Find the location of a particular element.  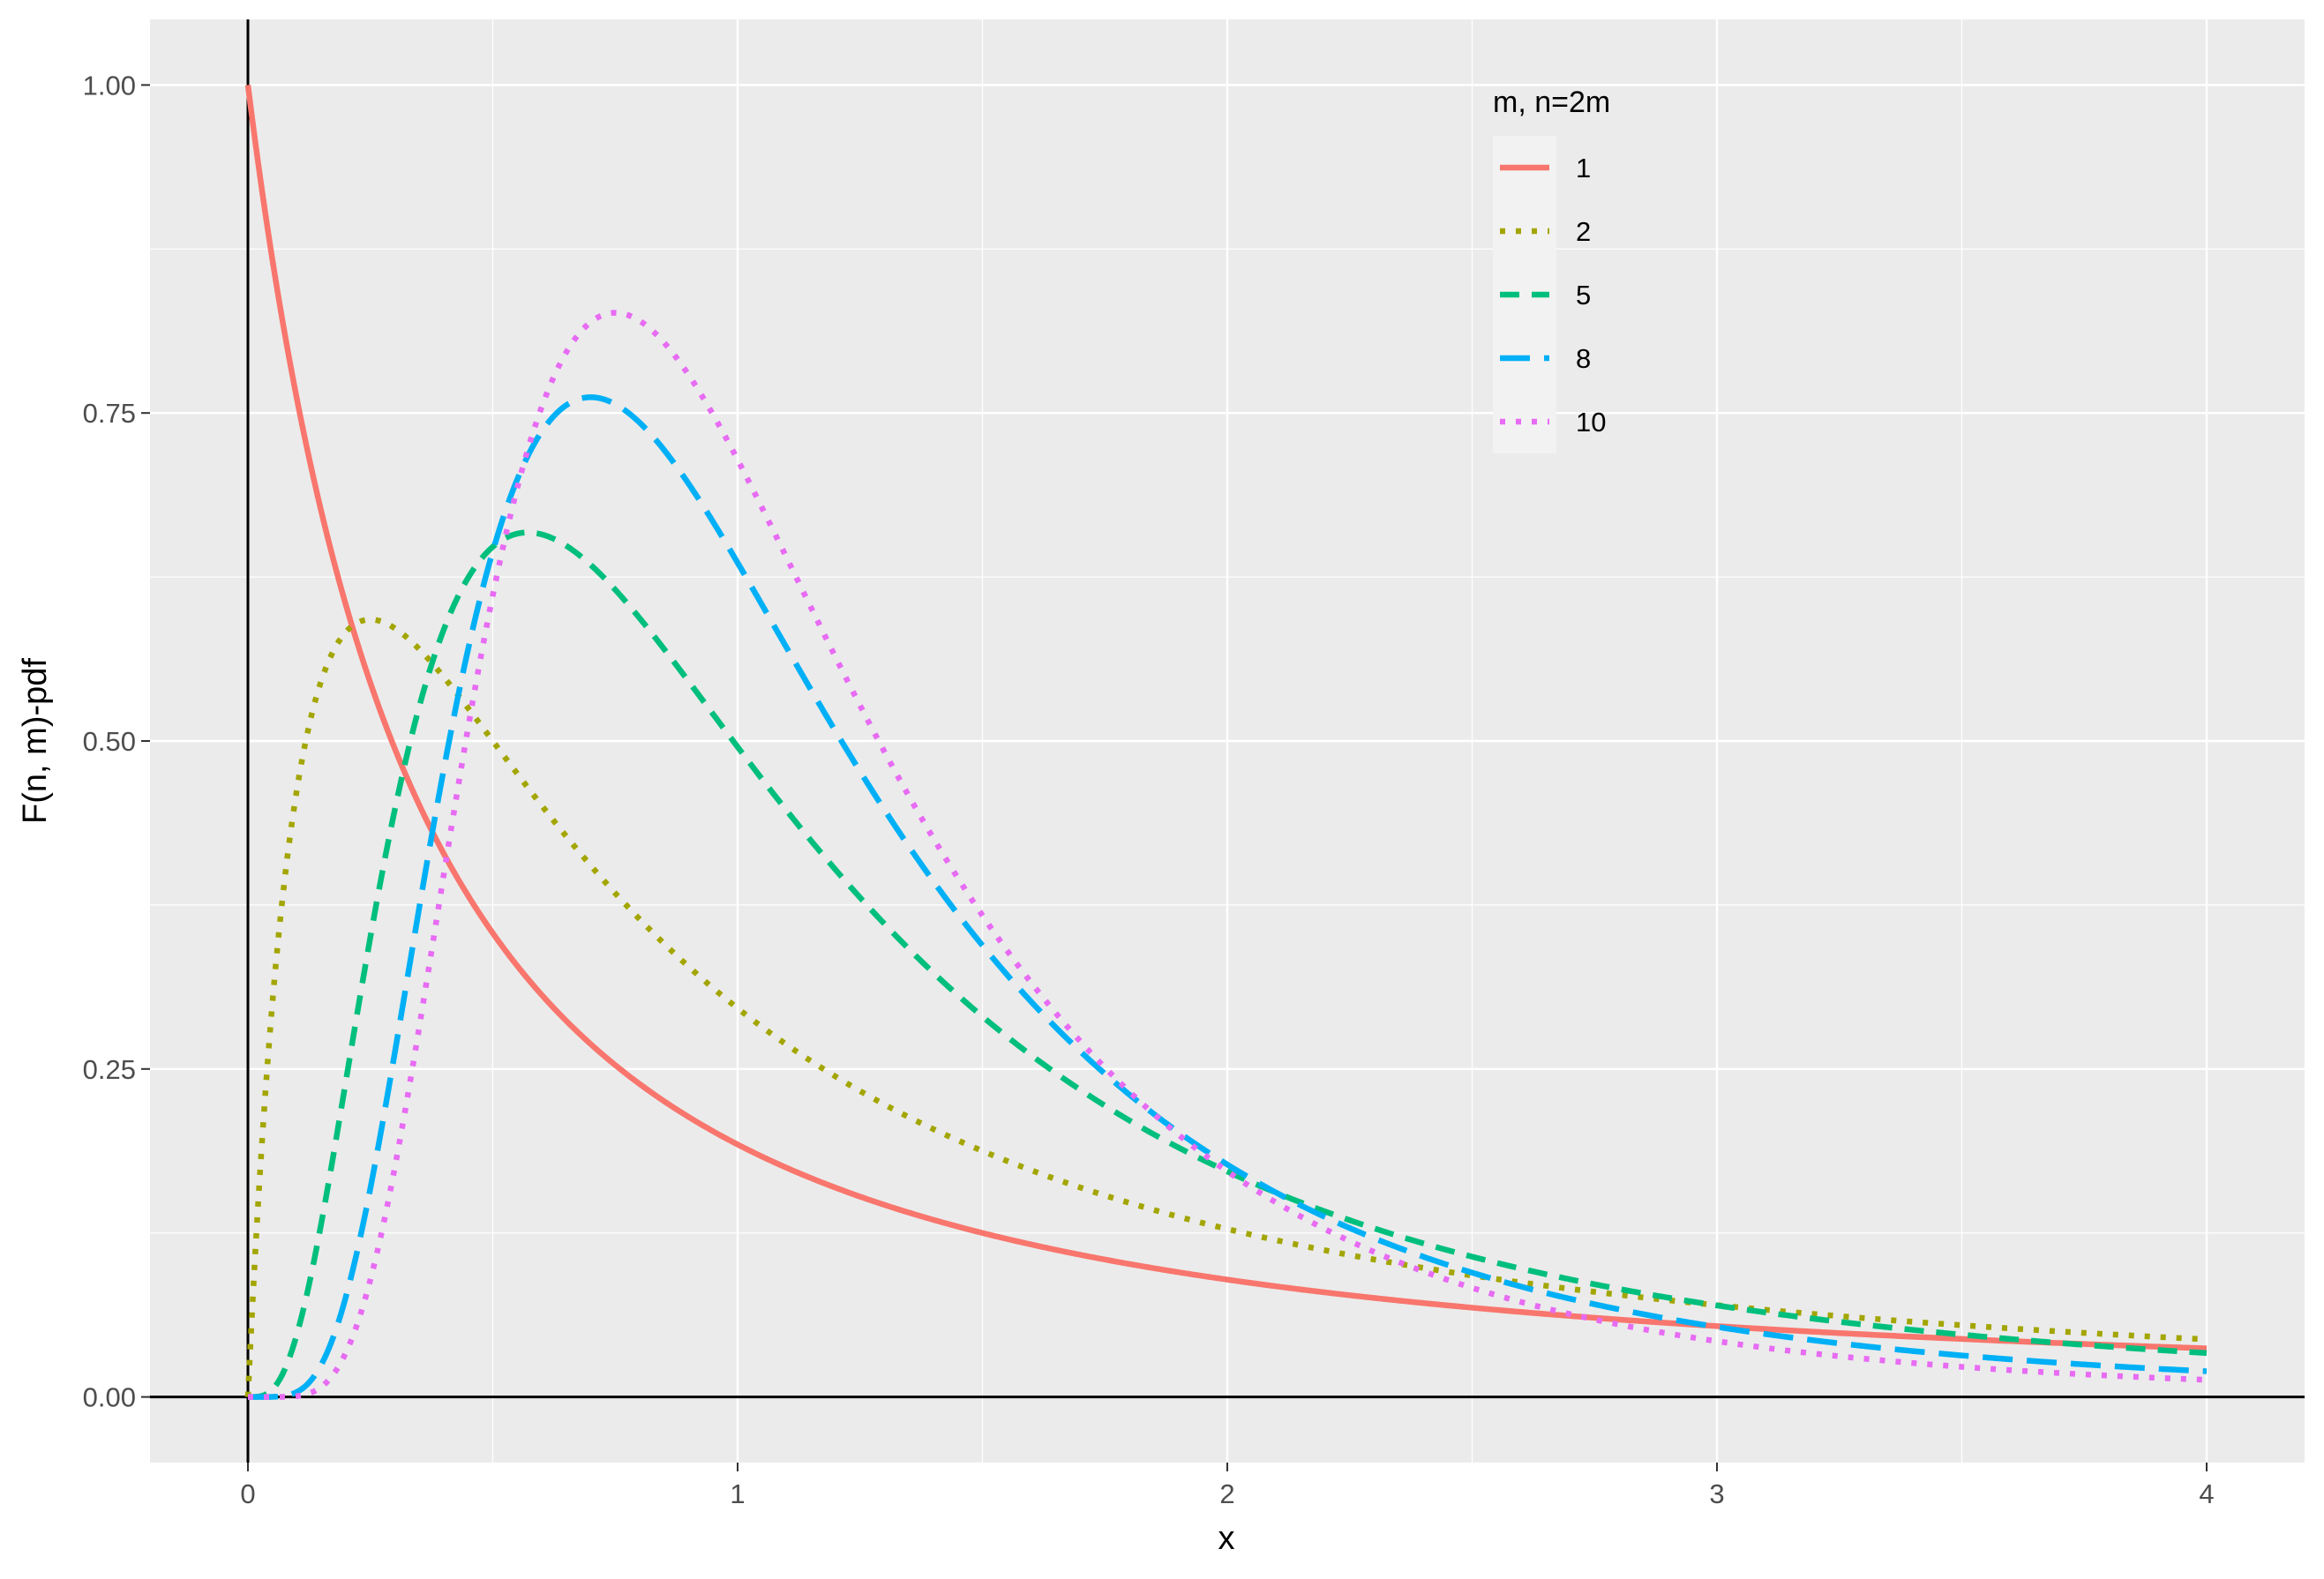

y-tick-label: 0.50 is located at coordinates (109, 742).